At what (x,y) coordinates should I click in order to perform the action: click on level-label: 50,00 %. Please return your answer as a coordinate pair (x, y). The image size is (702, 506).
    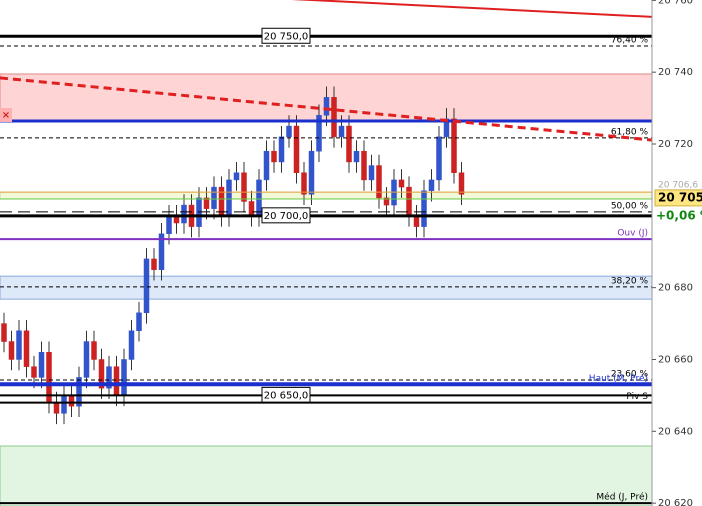
    Looking at the image, I should click on (630, 206).